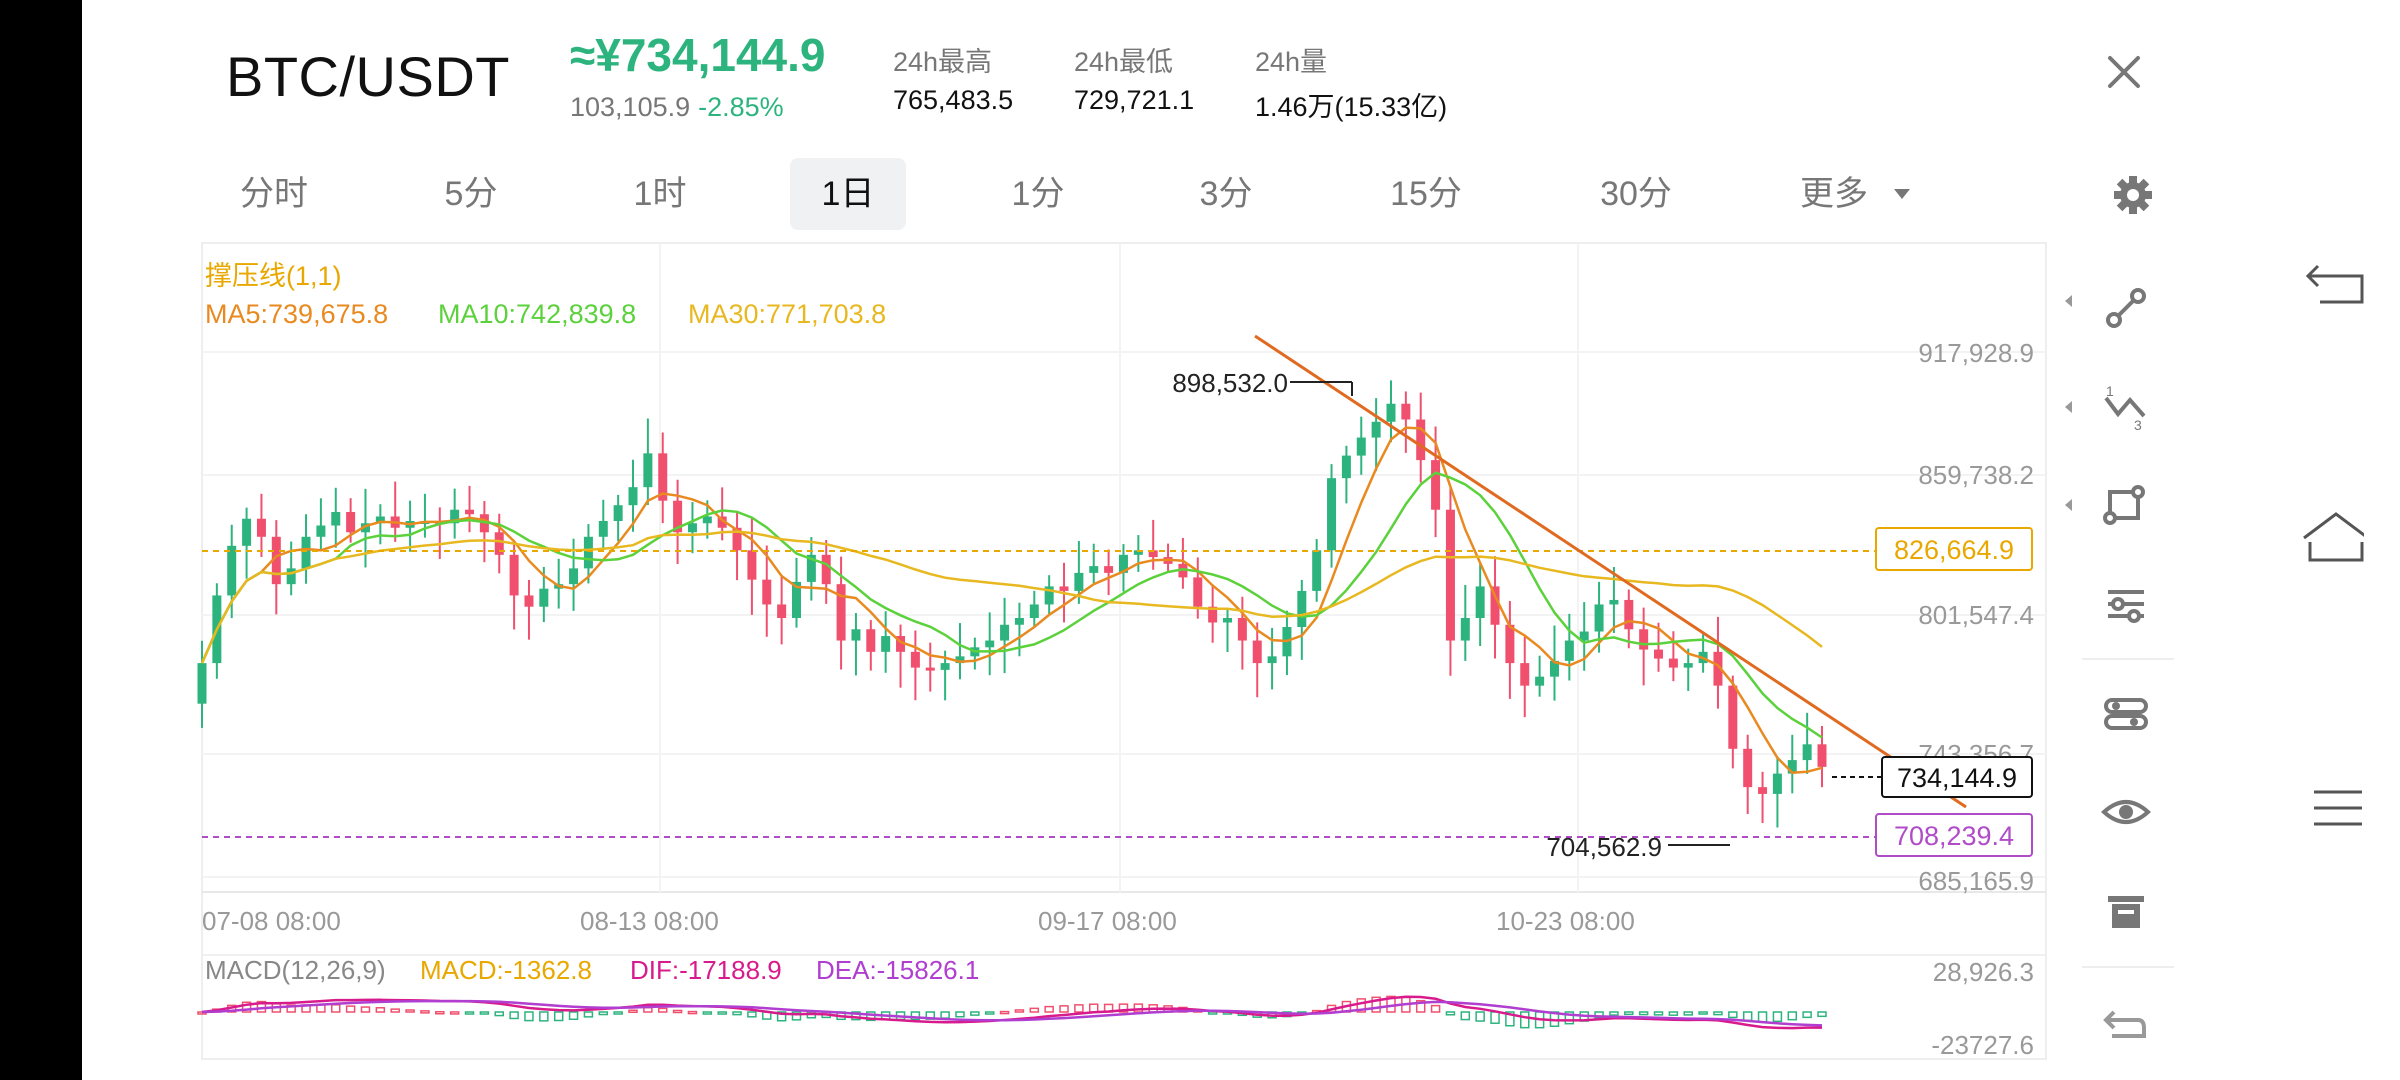  What do you see at coordinates (2126, 812) in the screenshot?
I see `eye-icon` at bounding box center [2126, 812].